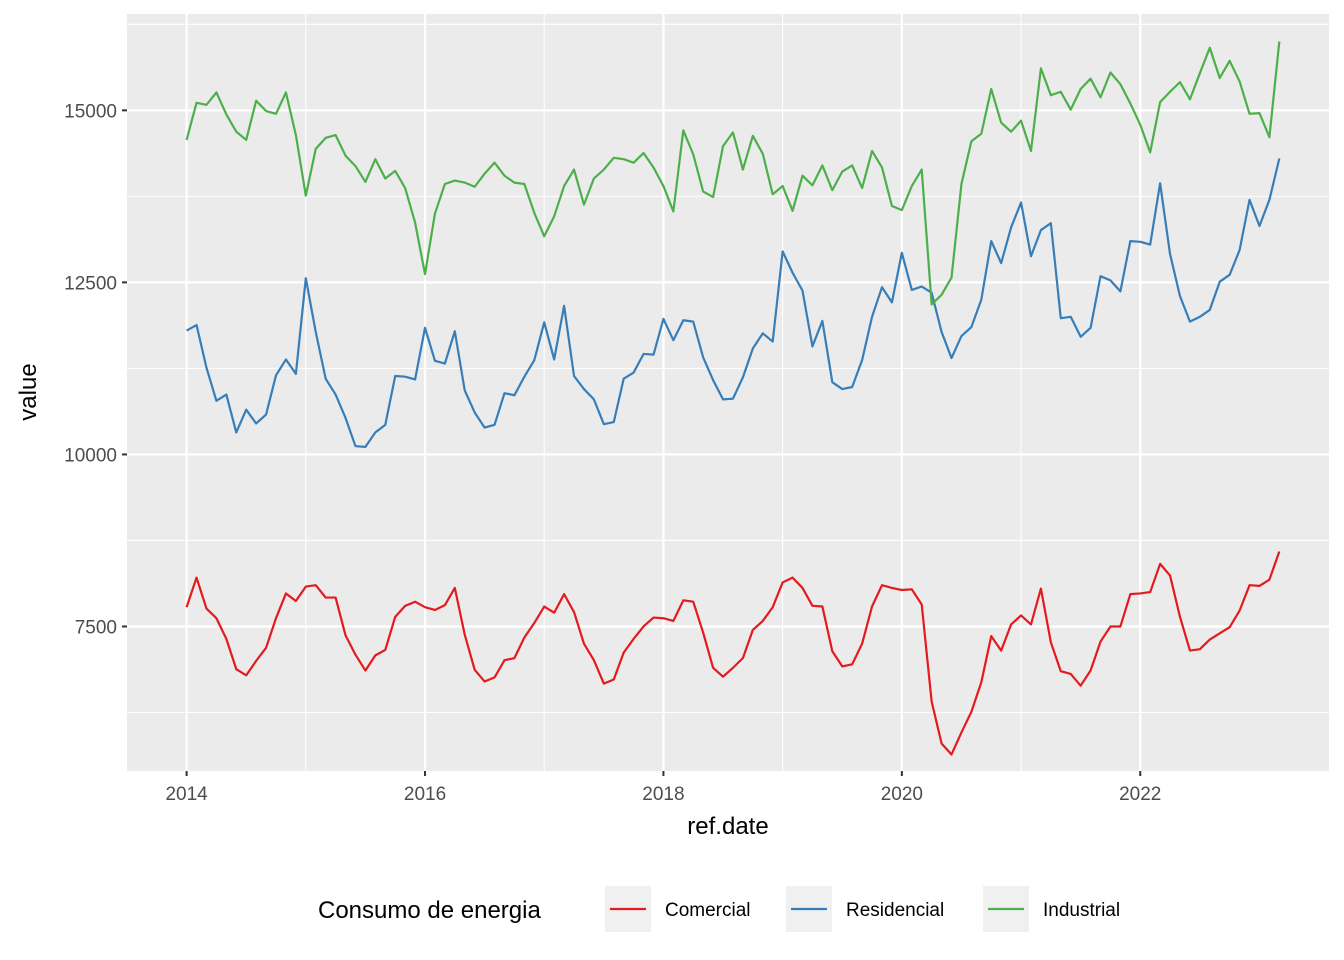 Image resolution: width=1344 pixels, height=960 pixels. What do you see at coordinates (90, 455) in the screenshot?
I see `y-tick-label: 10000` at bounding box center [90, 455].